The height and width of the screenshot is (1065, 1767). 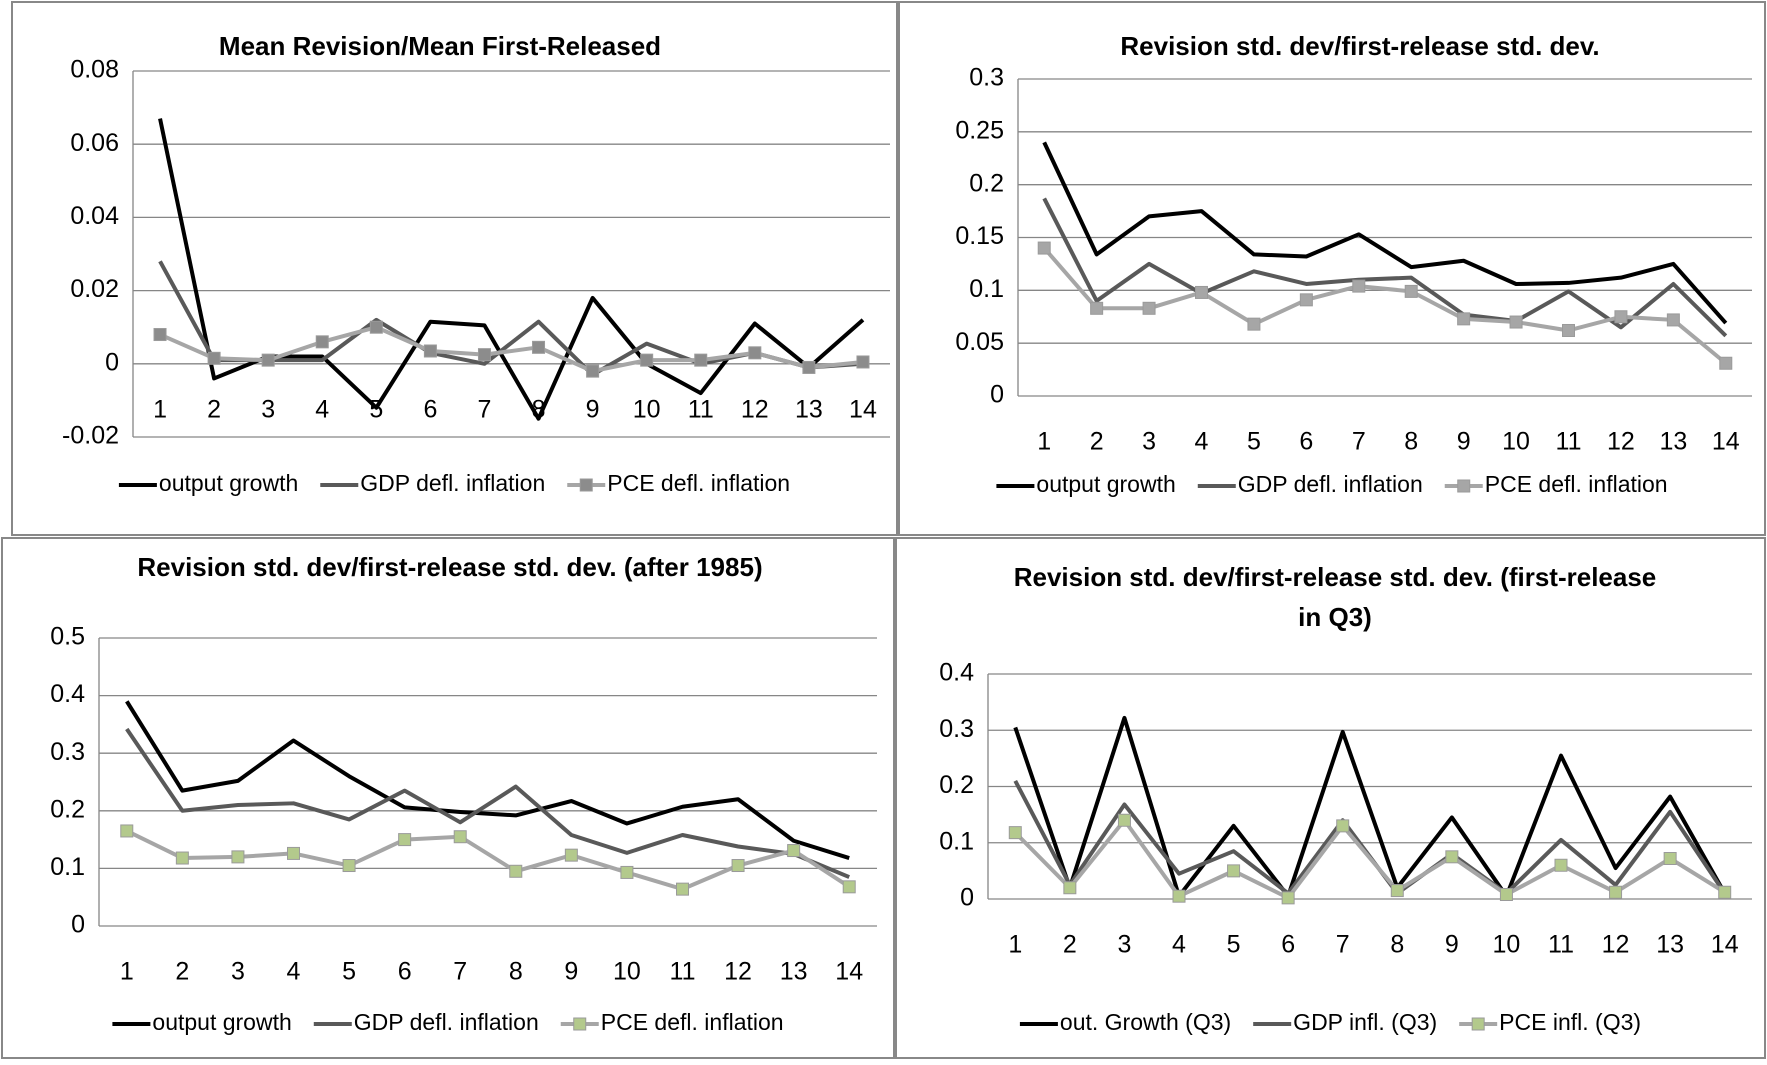 What do you see at coordinates (405, 972) in the screenshot?
I see `x-tick-label: 6` at bounding box center [405, 972].